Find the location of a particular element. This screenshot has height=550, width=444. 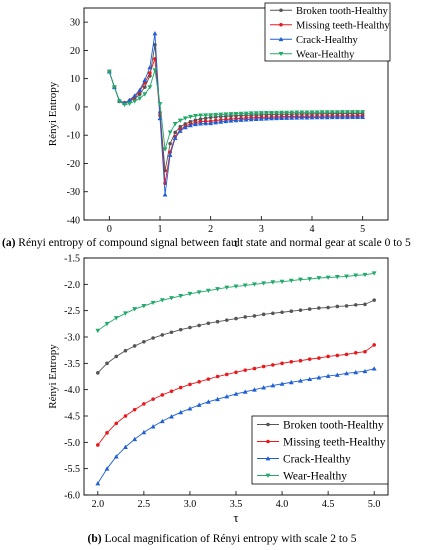

caption-a-tag: (a) is located at coordinates (9, 243).